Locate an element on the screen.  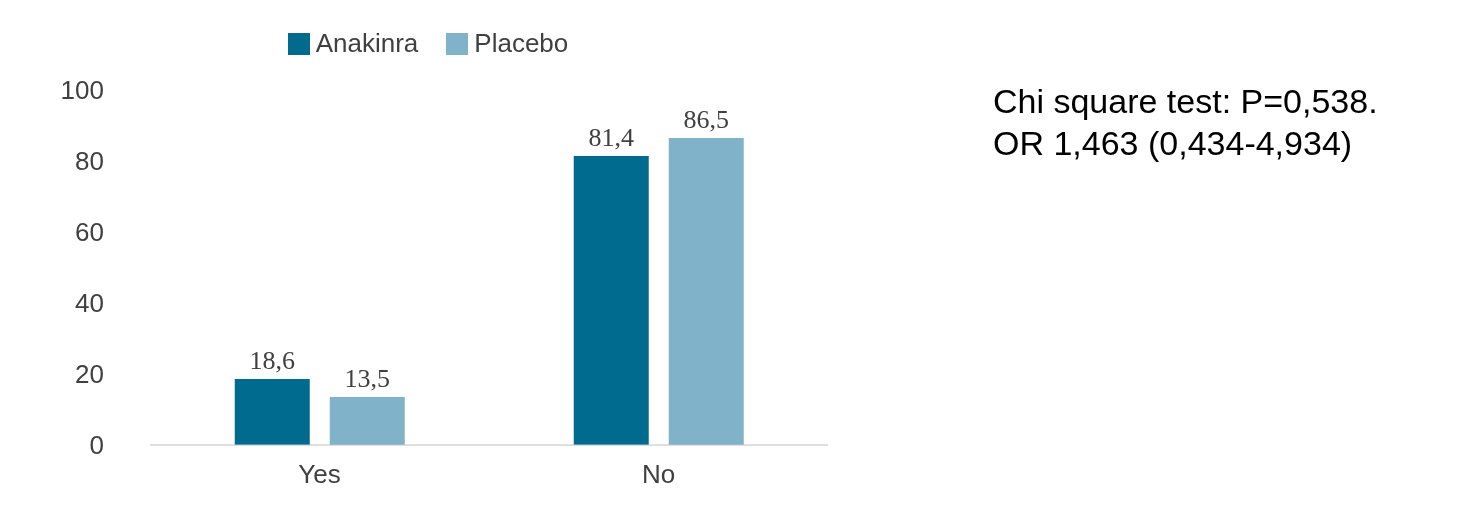
y-tick-label: 60 is located at coordinates (89, 232).